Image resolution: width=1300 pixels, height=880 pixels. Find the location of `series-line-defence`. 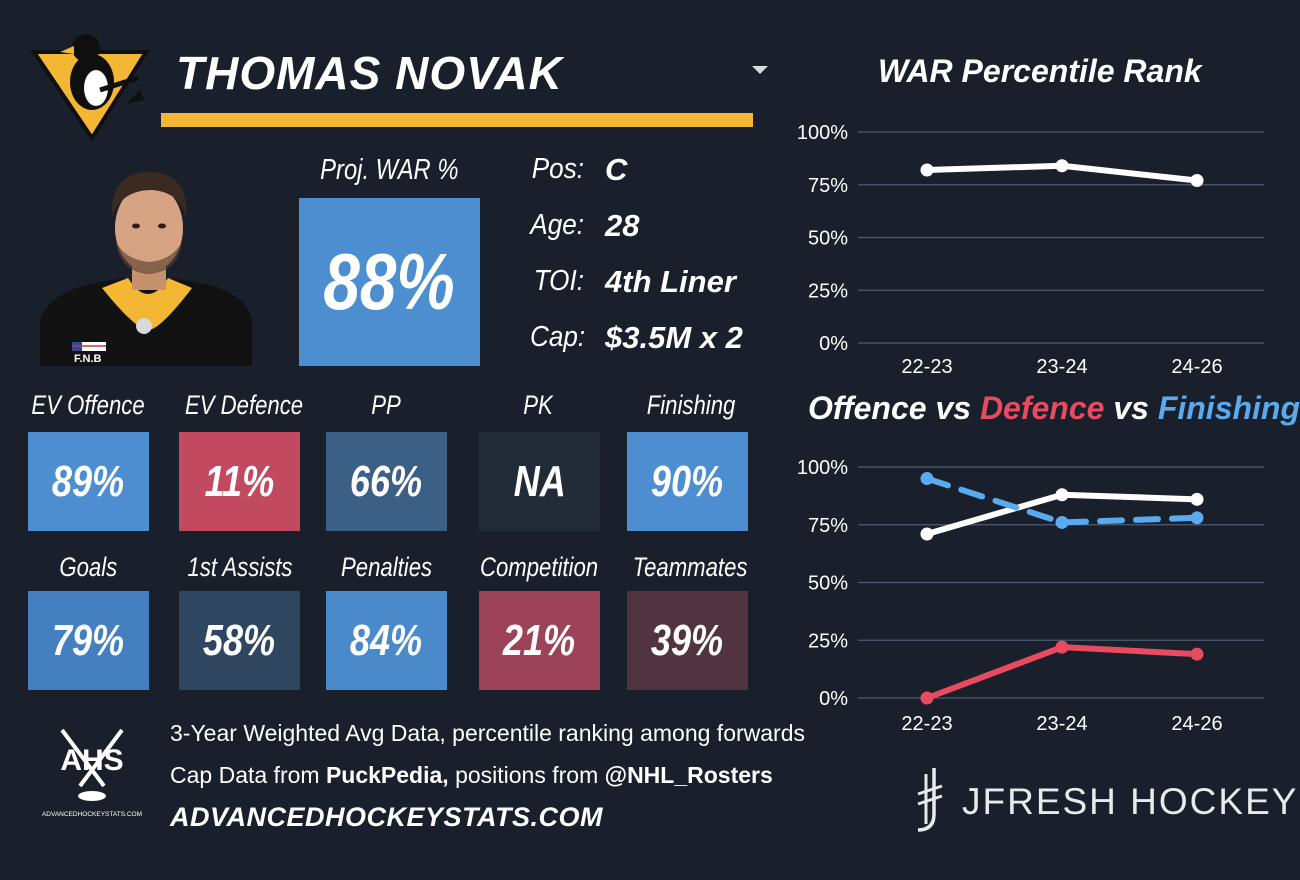

series-line-defence is located at coordinates (1062, 672).